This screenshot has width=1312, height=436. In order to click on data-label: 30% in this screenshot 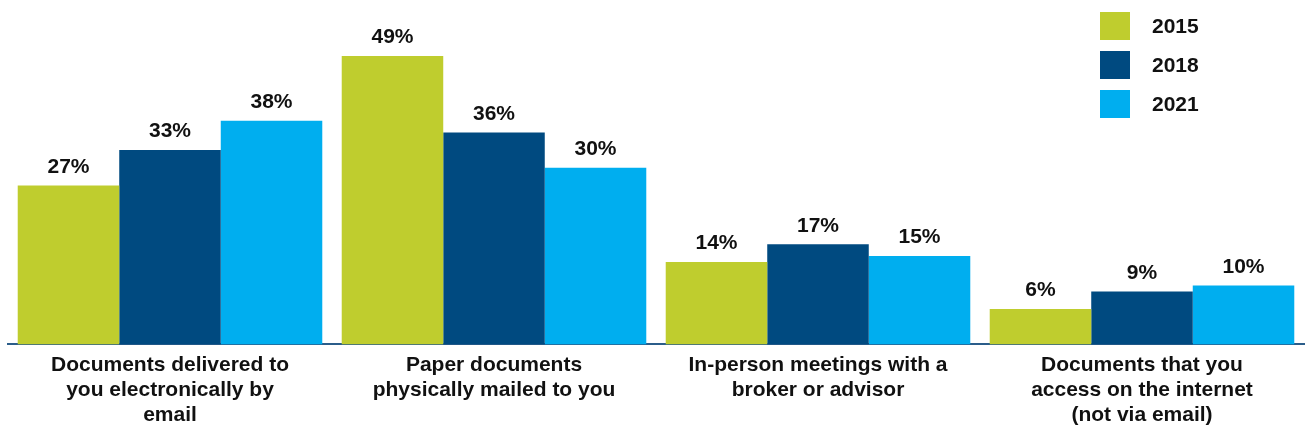, I will do `click(595, 148)`.